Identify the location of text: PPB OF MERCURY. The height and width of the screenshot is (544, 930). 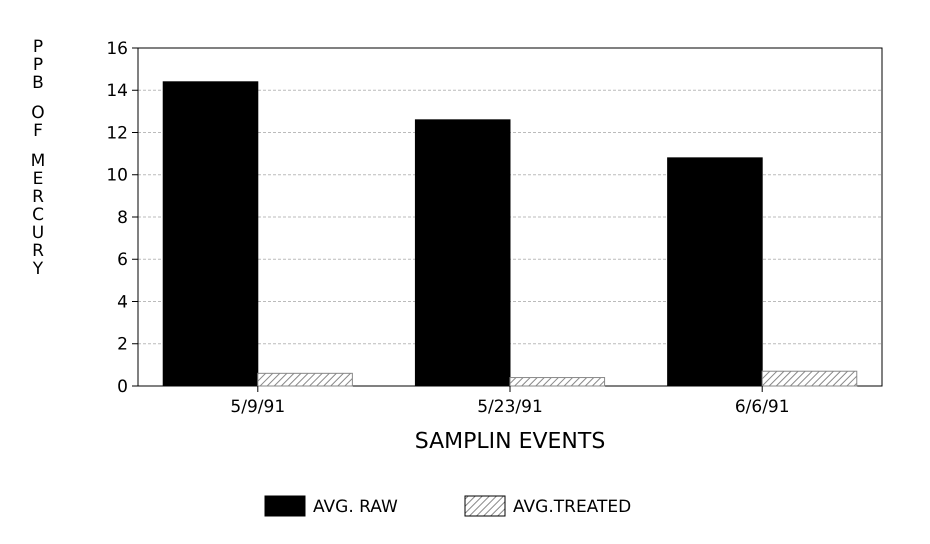
(38, 158).